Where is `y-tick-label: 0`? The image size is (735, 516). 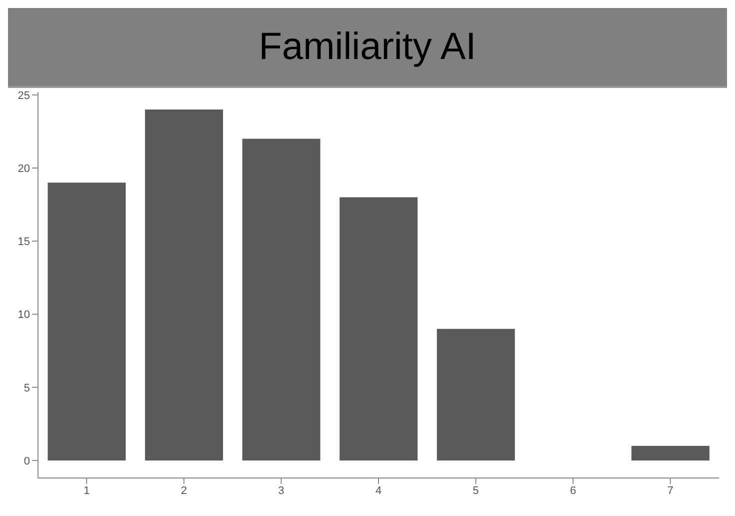 y-tick-label: 0 is located at coordinates (27, 461).